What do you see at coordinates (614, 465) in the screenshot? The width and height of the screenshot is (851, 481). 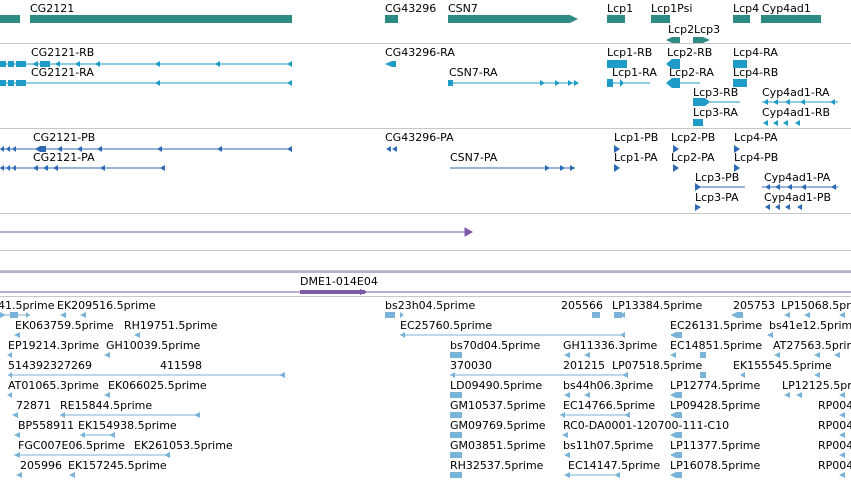 I see `est-label: EC14147.5prime` at bounding box center [614, 465].